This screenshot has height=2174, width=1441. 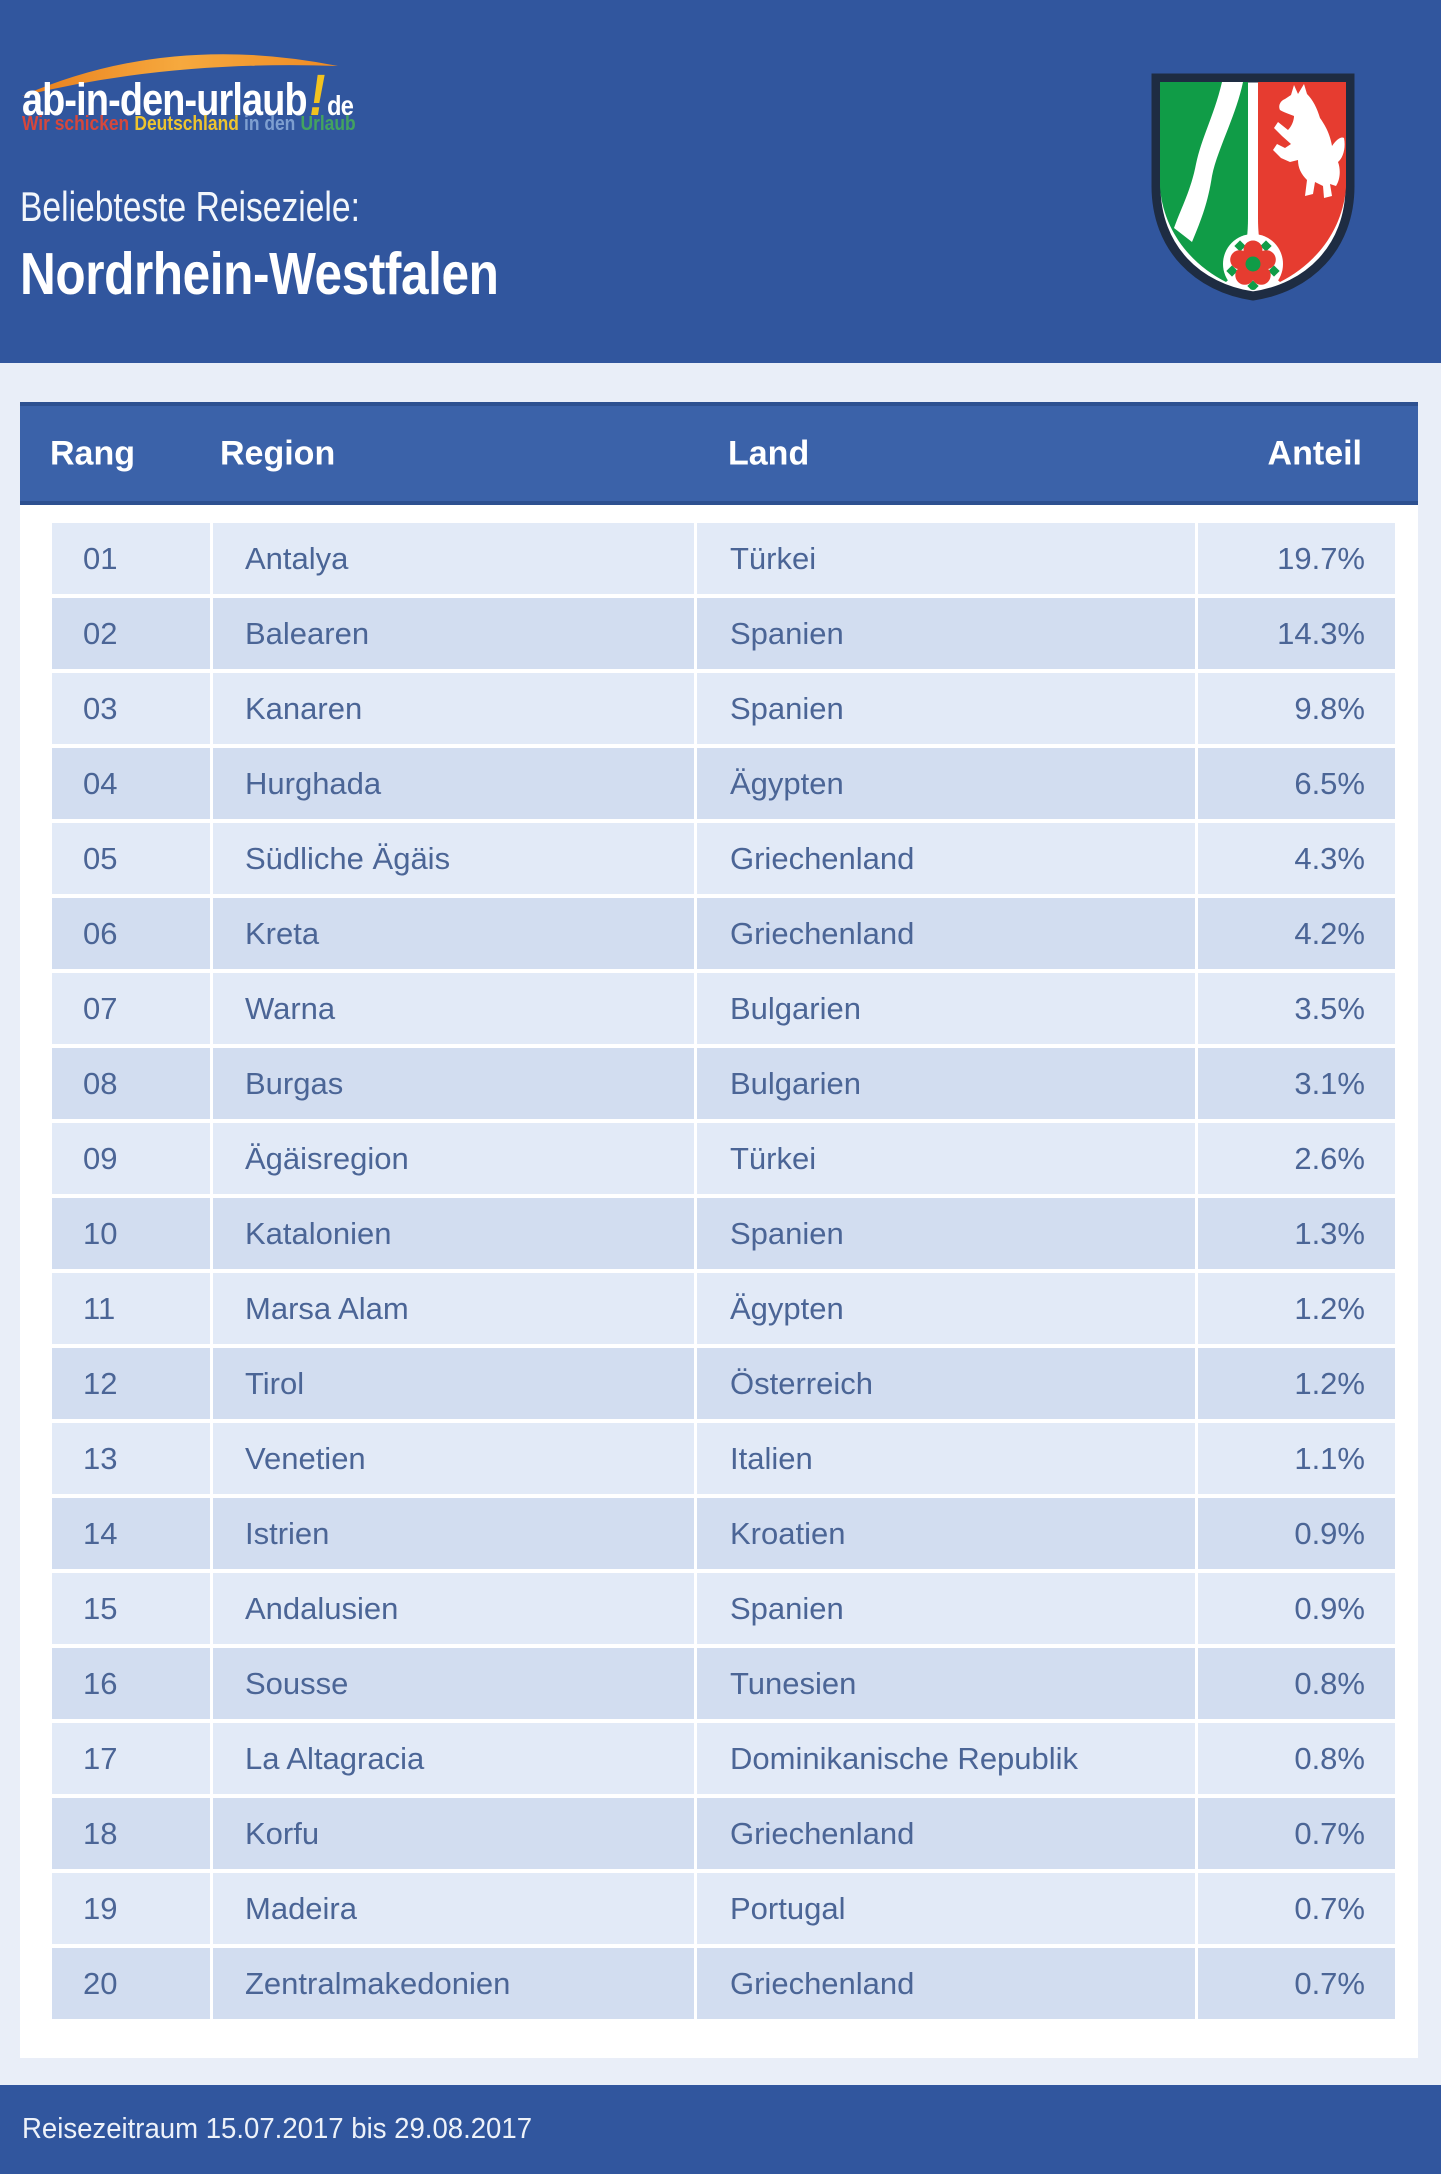 What do you see at coordinates (453, 1008) in the screenshot?
I see `cell-region: Warna` at bounding box center [453, 1008].